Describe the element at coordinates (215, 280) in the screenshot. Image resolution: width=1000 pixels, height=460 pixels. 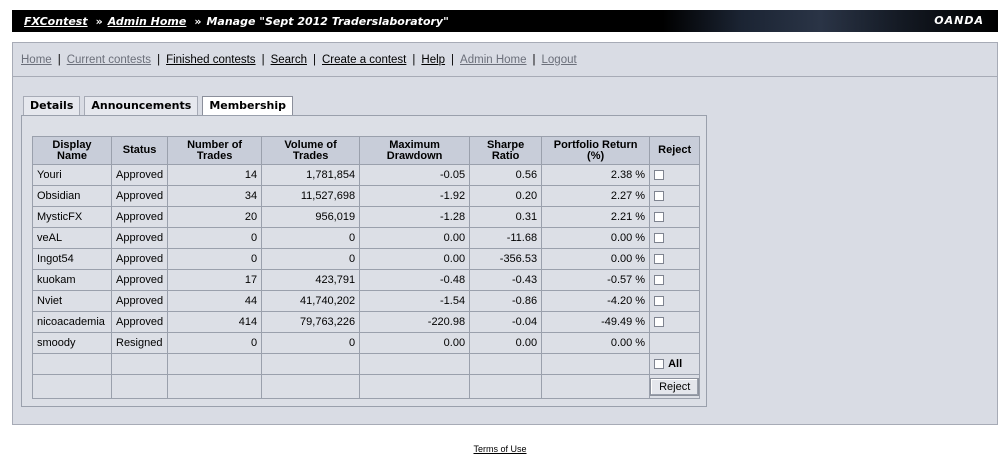
I see `number-of-trades-cell: 17` at that location.